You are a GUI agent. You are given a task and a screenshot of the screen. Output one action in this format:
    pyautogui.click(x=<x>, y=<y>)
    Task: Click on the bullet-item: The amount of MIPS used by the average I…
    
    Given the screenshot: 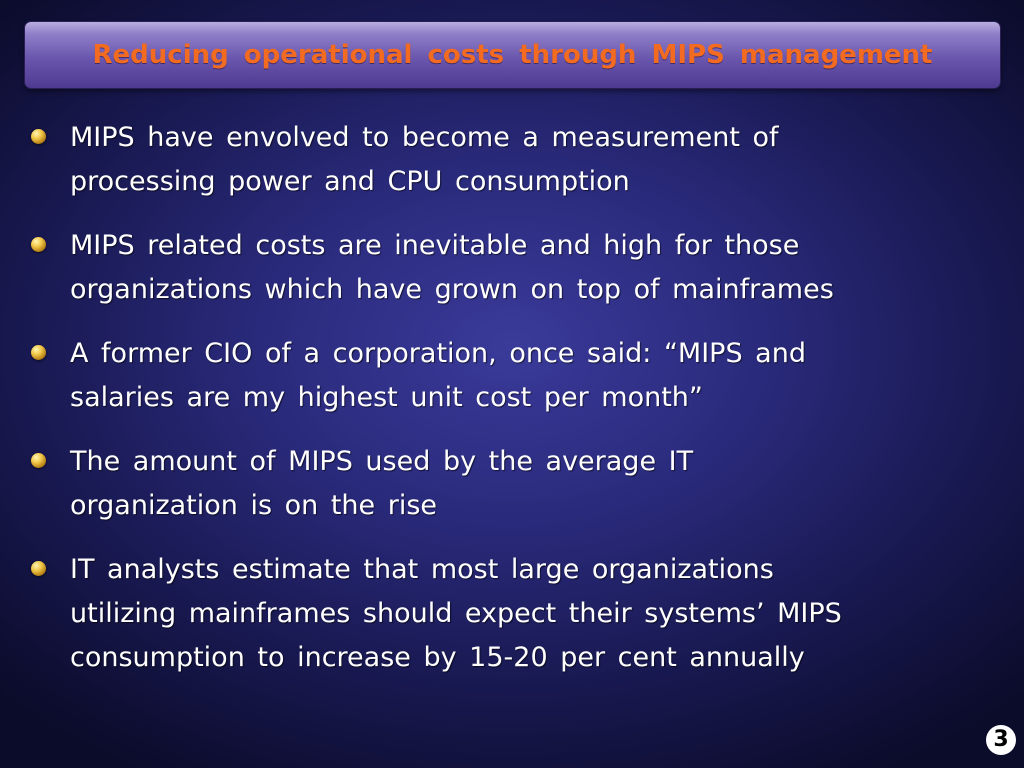 What is the action you would take?
    pyautogui.click(x=515, y=484)
    